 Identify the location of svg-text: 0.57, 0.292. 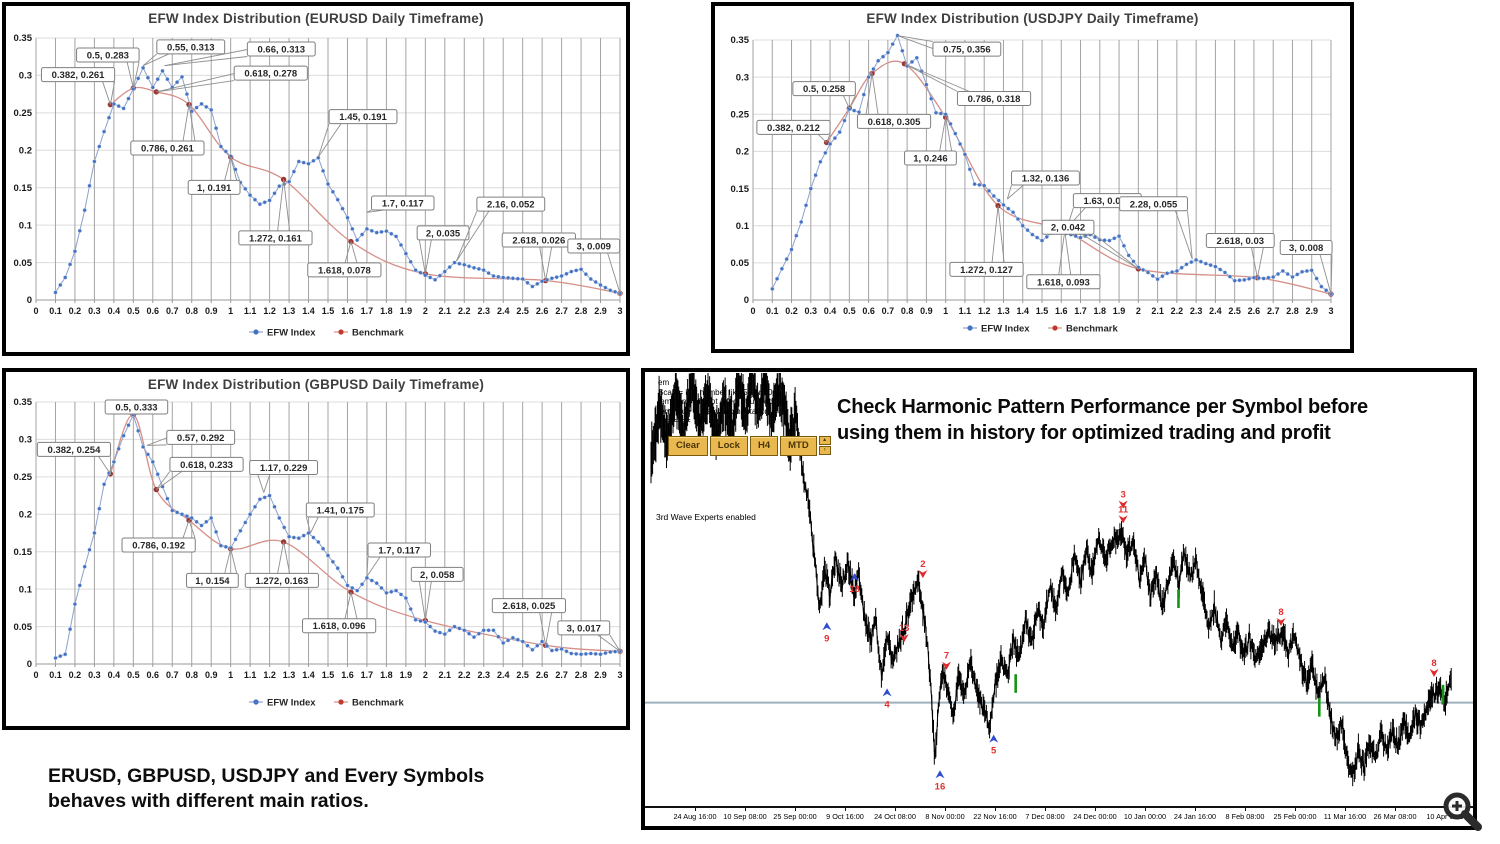
(201, 438).